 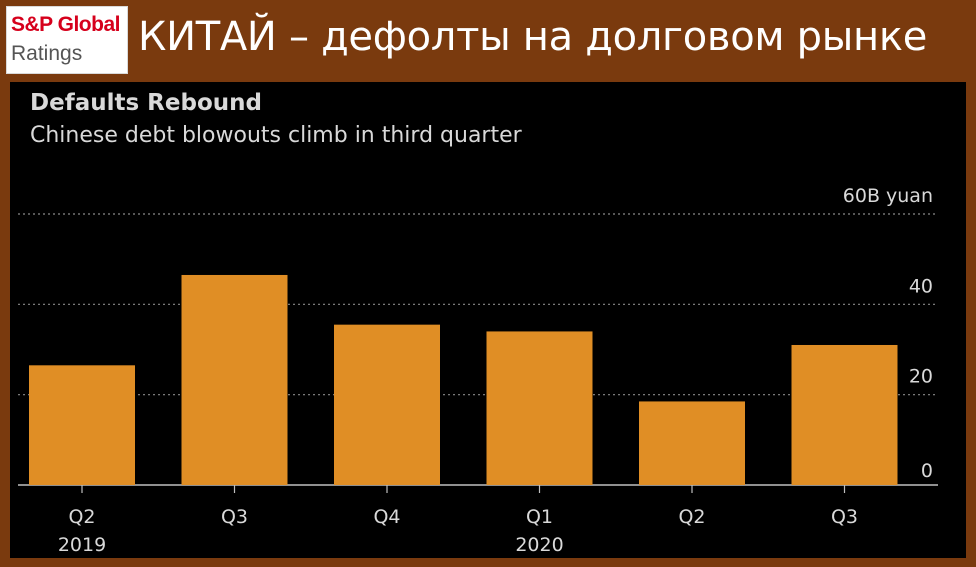 I want to click on sp-global-ratings-logo: S&P Global Ratings, so click(x=67, y=40).